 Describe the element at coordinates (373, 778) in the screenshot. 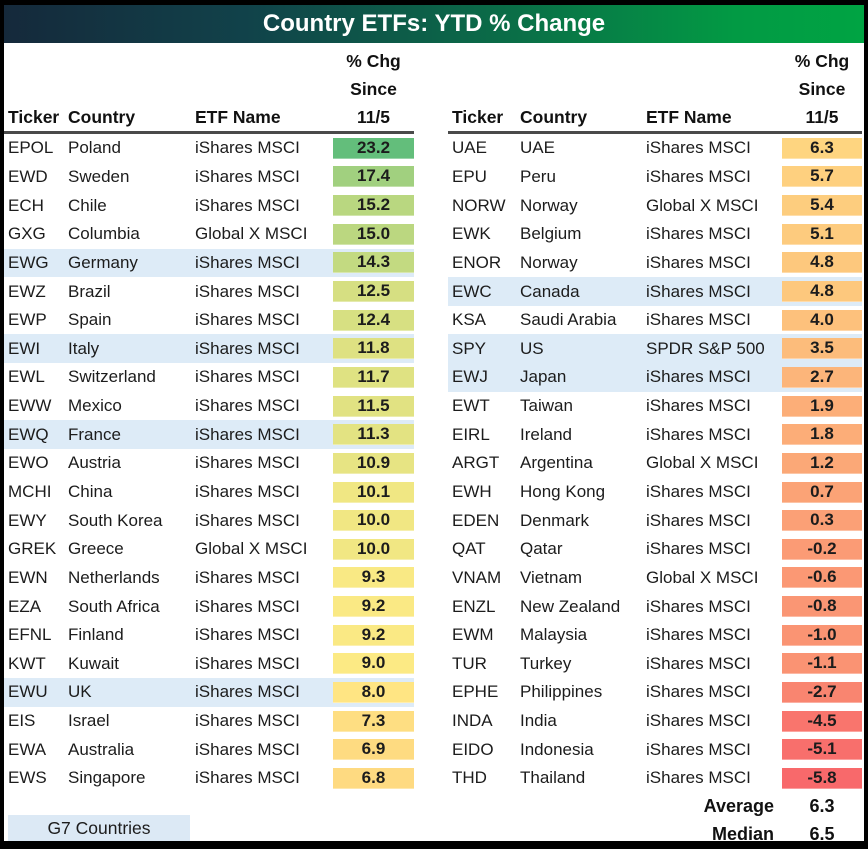

I see `pct-change-cell: 6.8` at that location.